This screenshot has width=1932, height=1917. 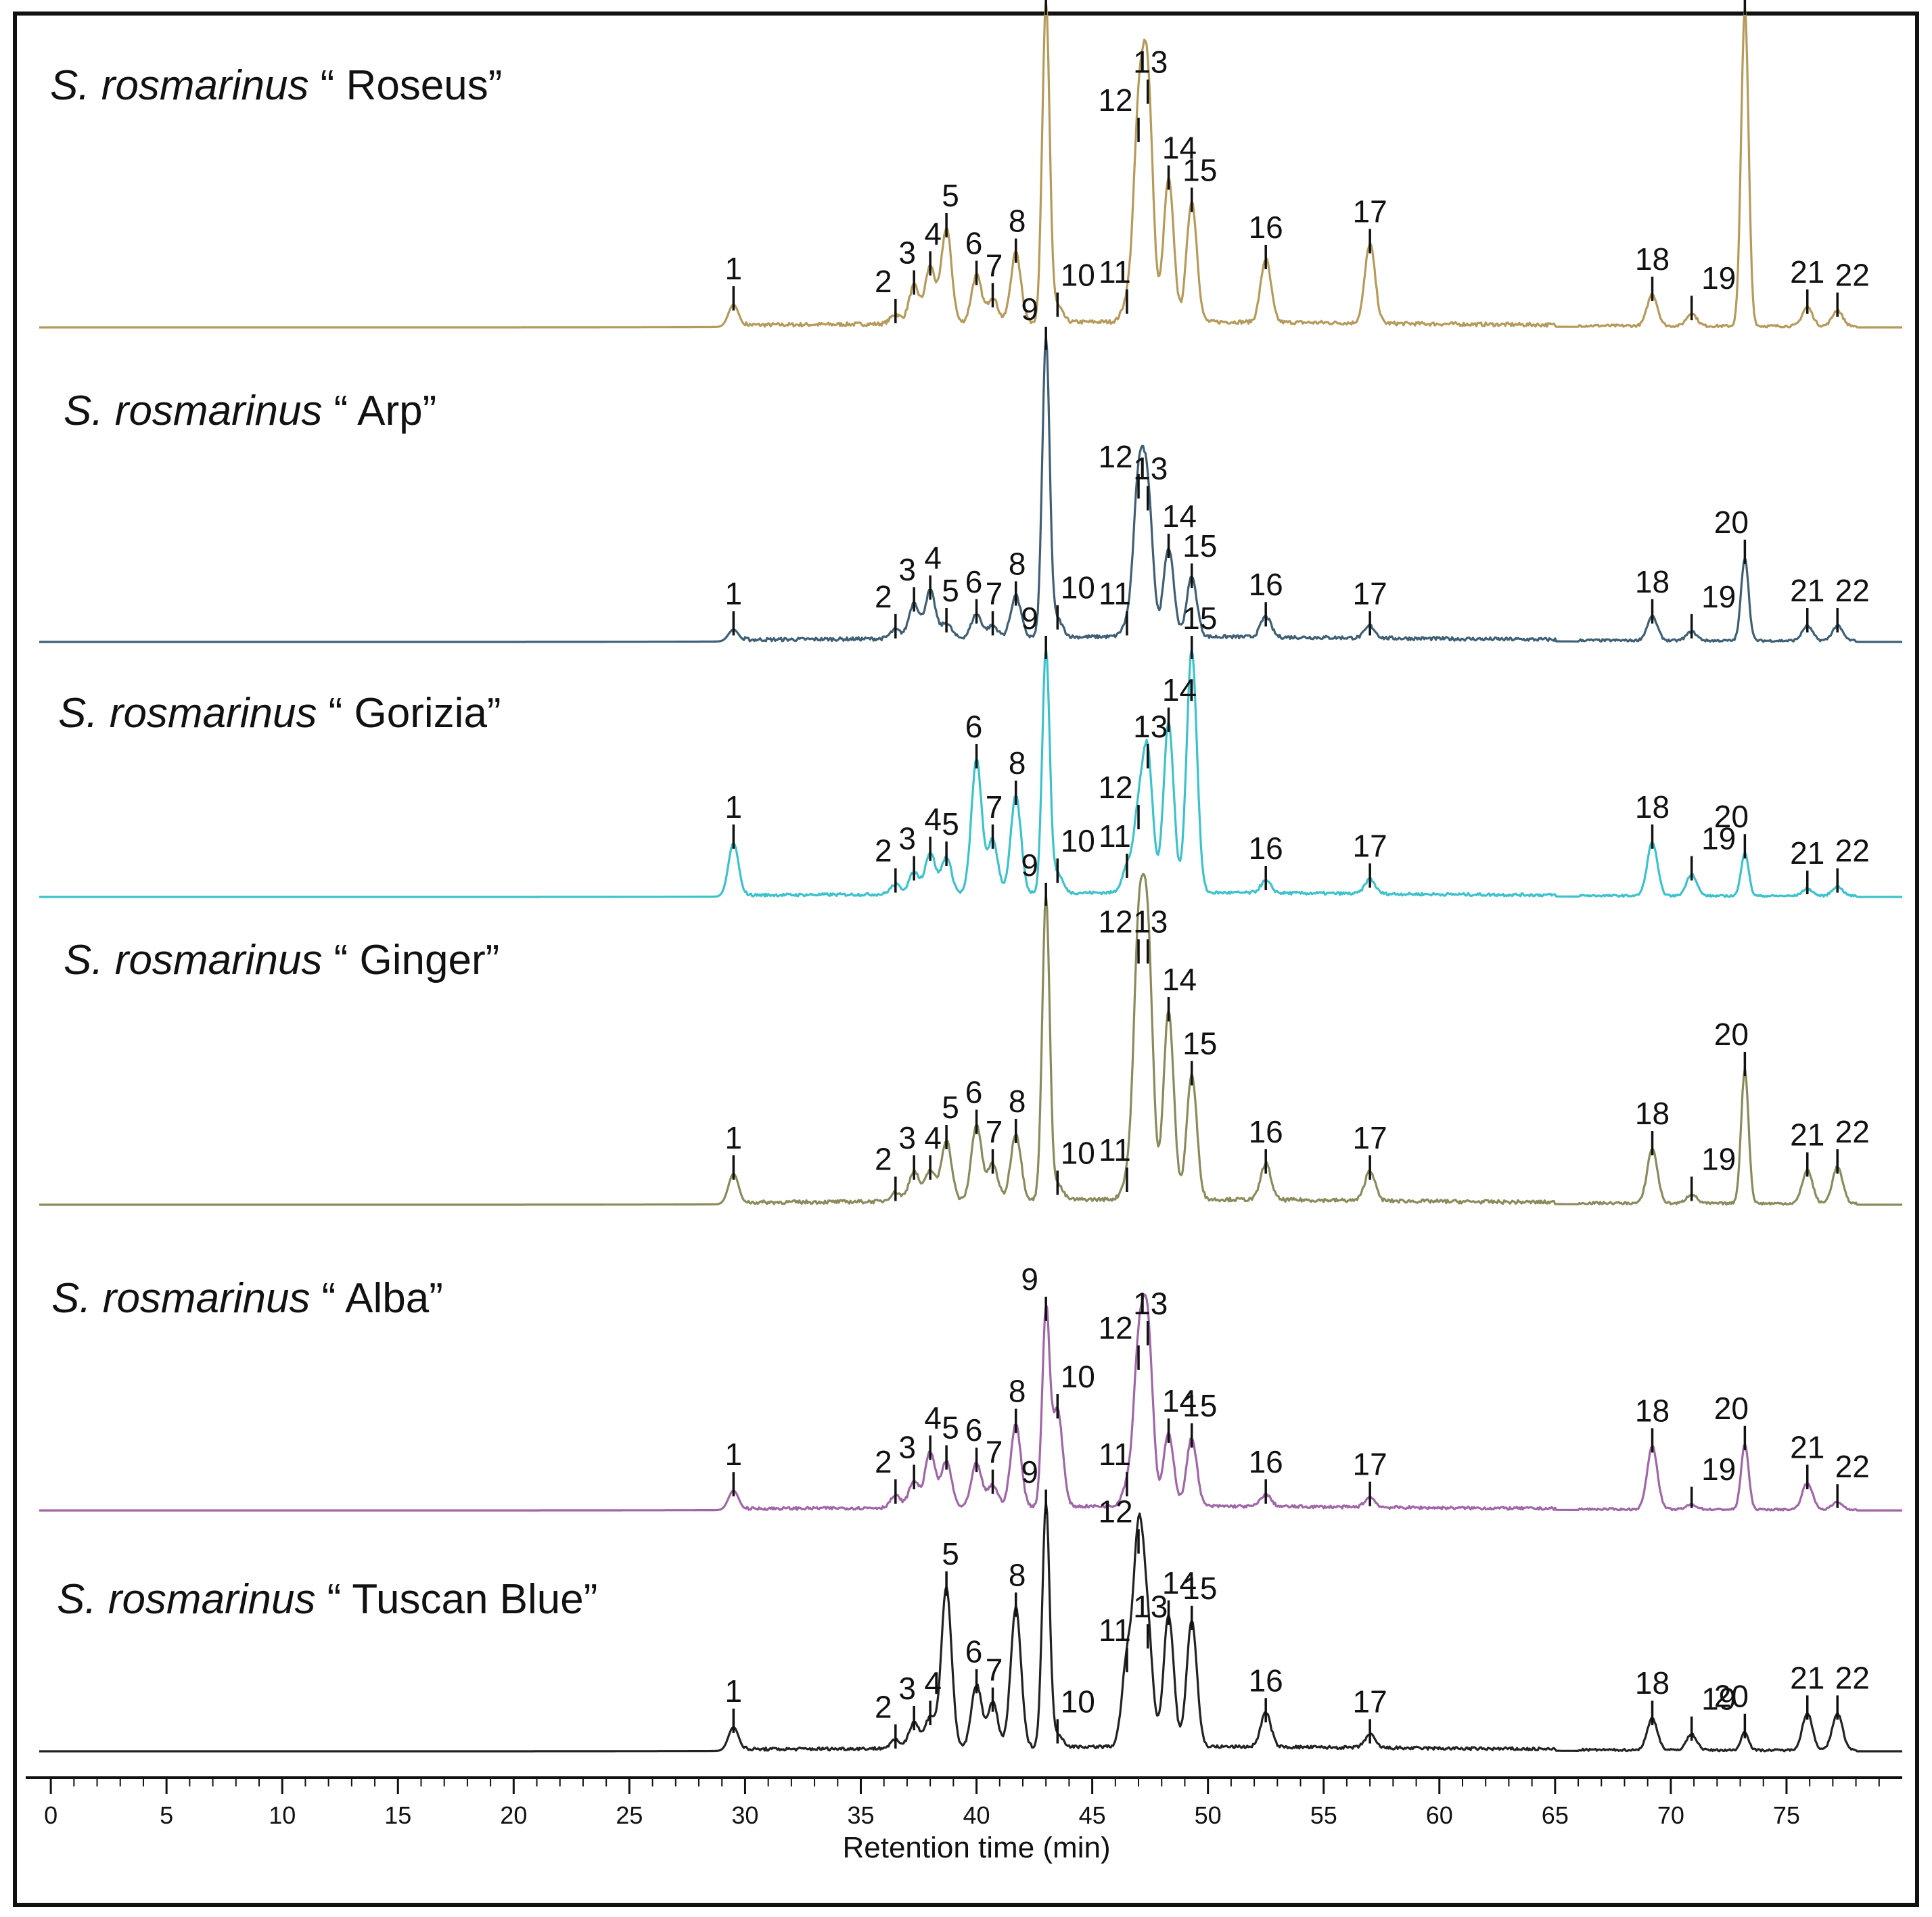 I want to click on peak-label-3-16: 16, so click(x=1266, y=1132).